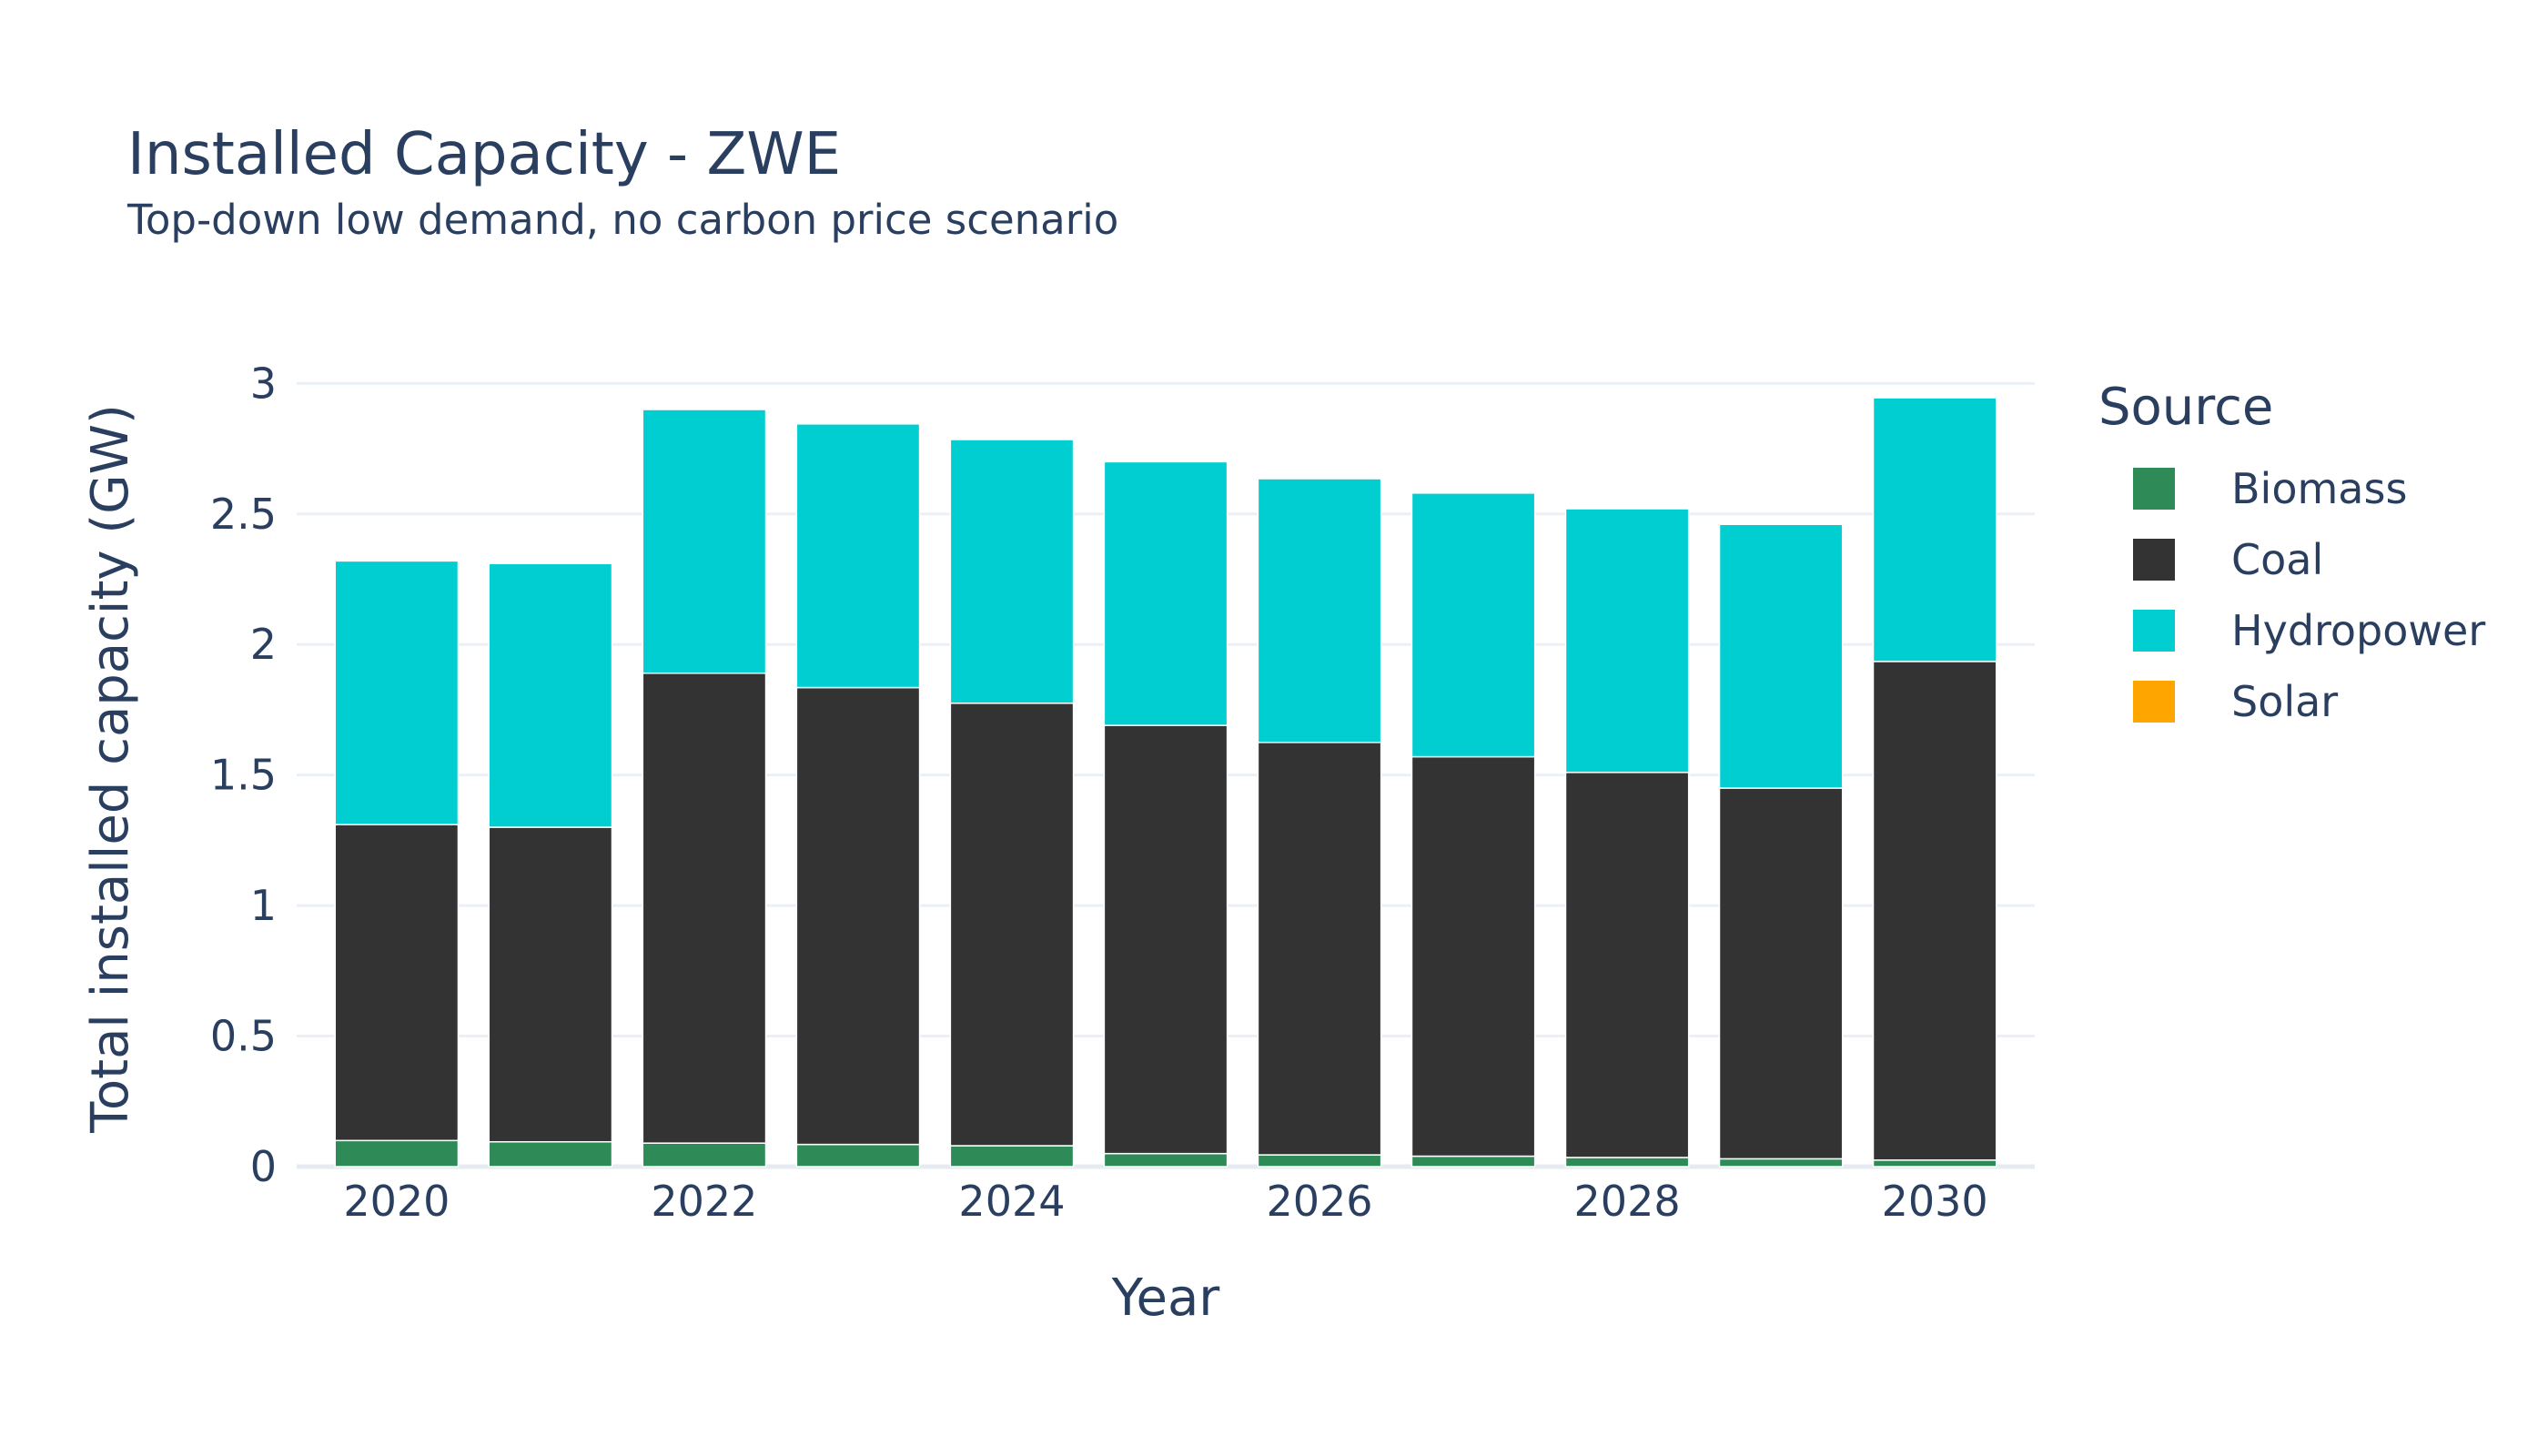 The image size is (2548, 1456). Describe the element at coordinates (1320, 949) in the screenshot. I see `bar-coal-2026` at that location.